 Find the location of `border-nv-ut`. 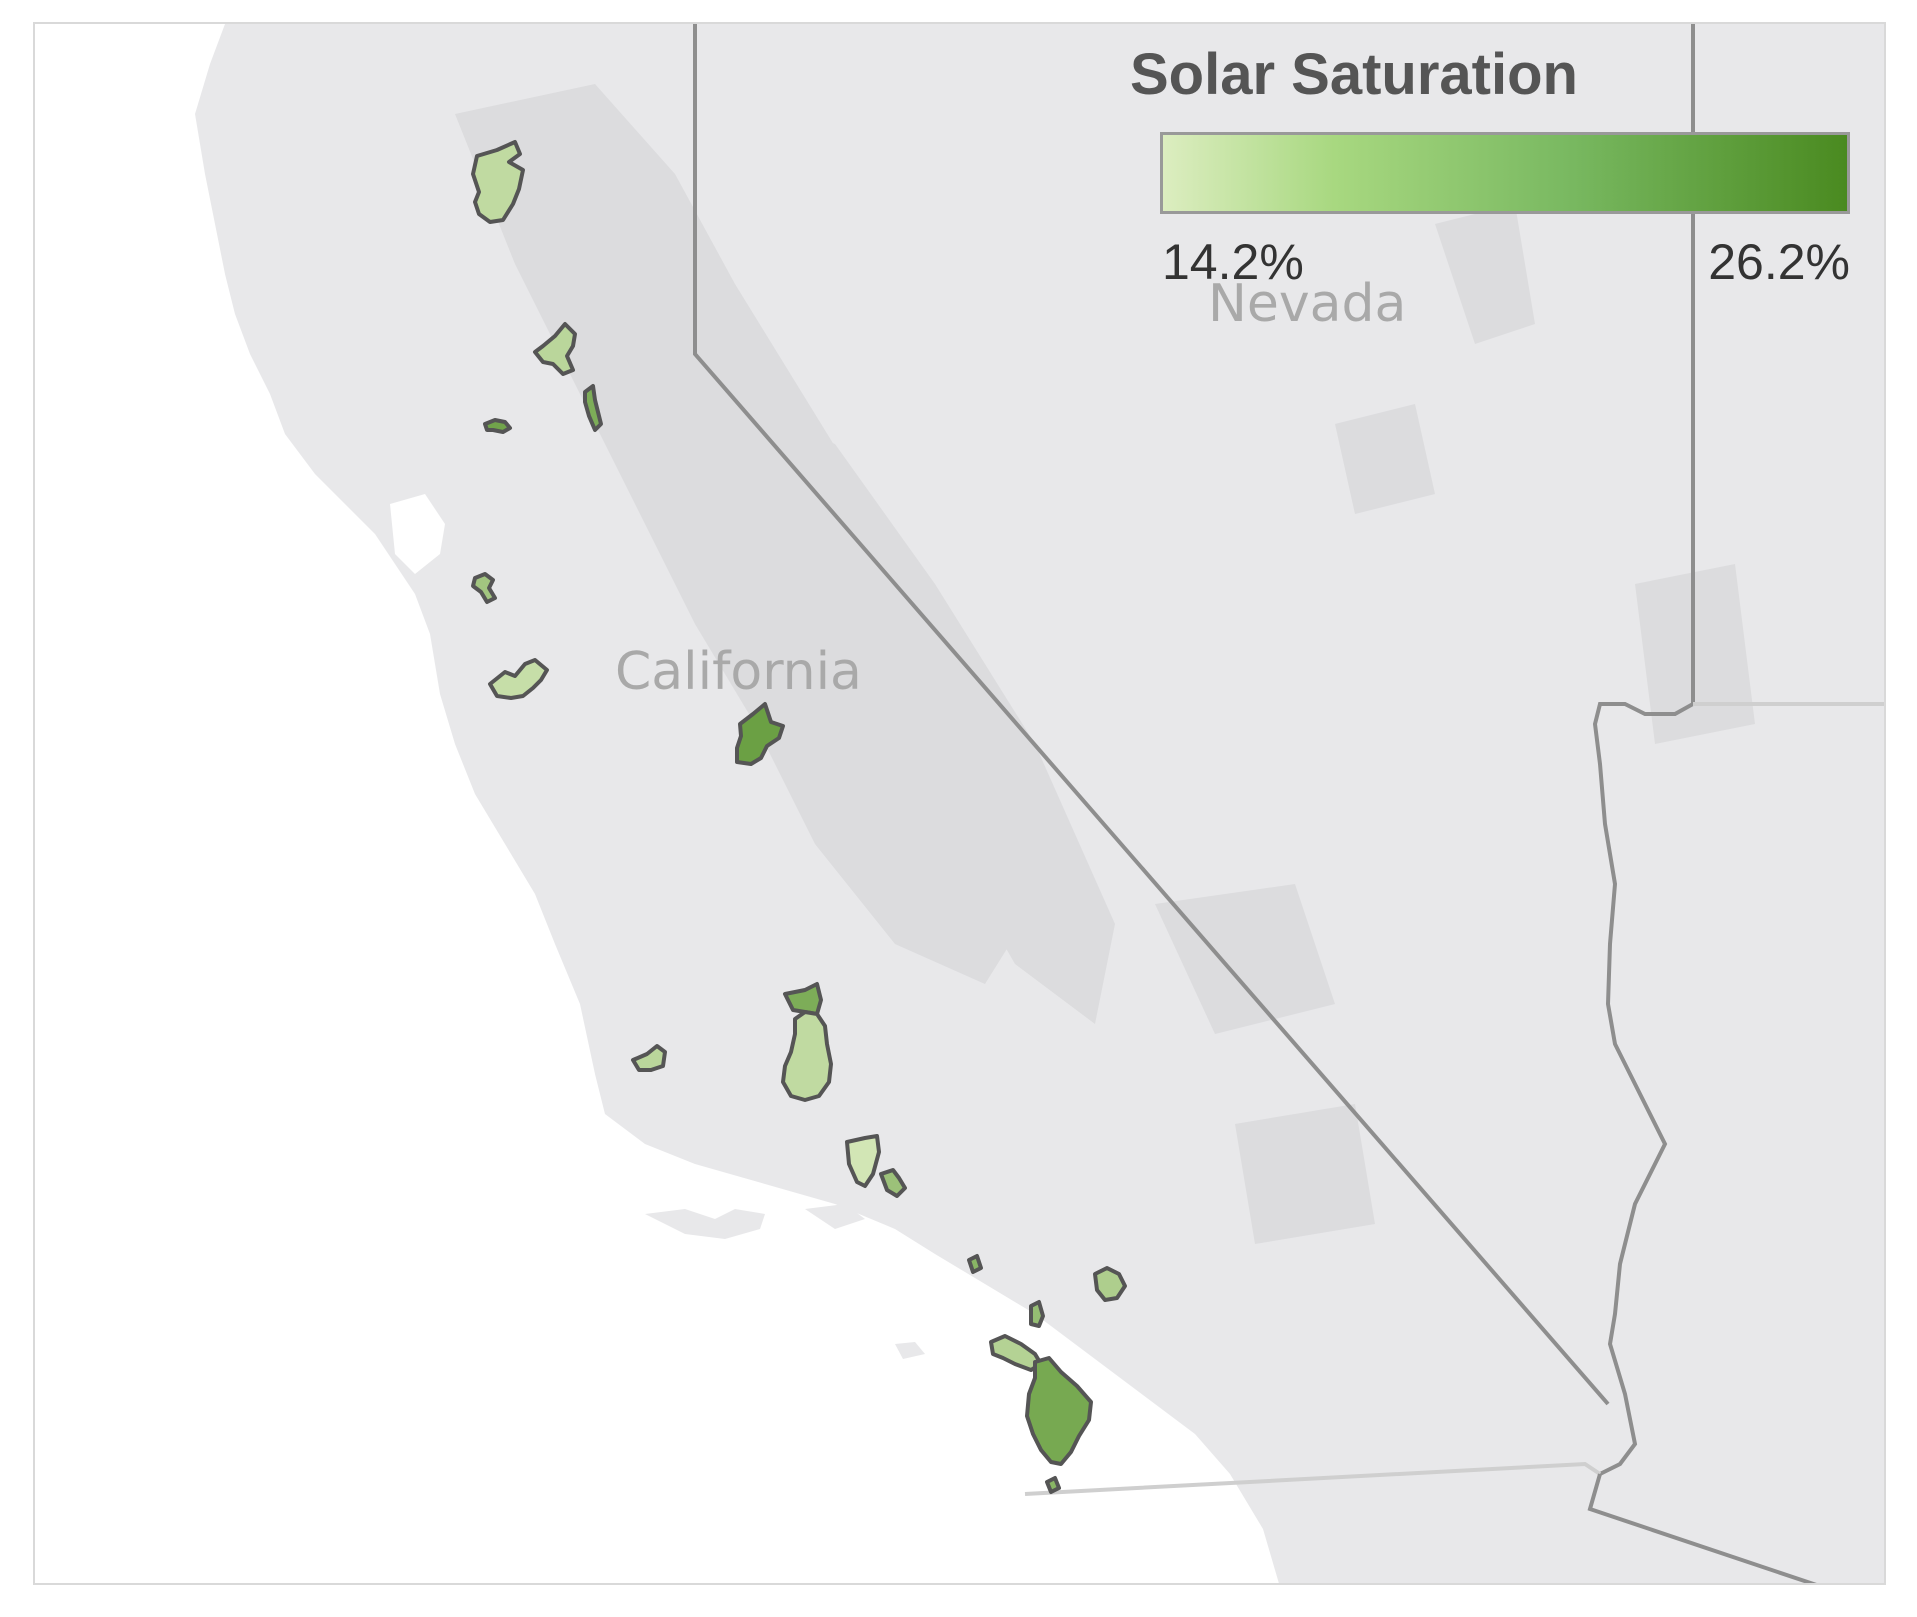

border-nv-ut is located at coordinates (1643, 750).